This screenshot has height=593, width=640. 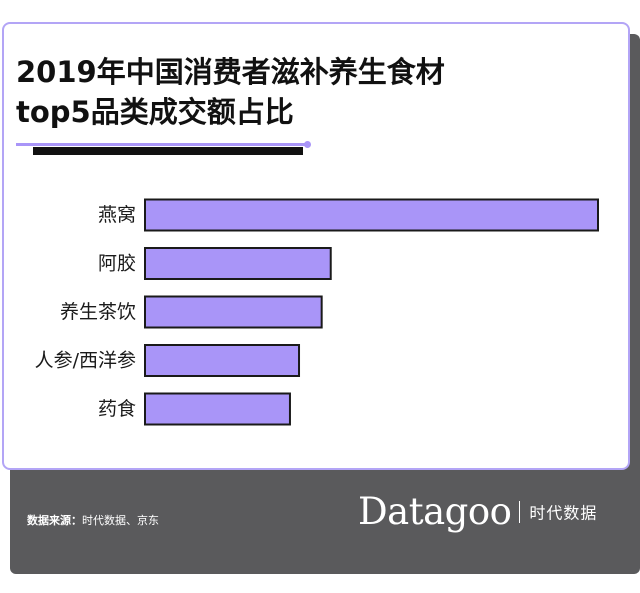 I want to click on category-label: 人参/西洋参, so click(x=85, y=361).